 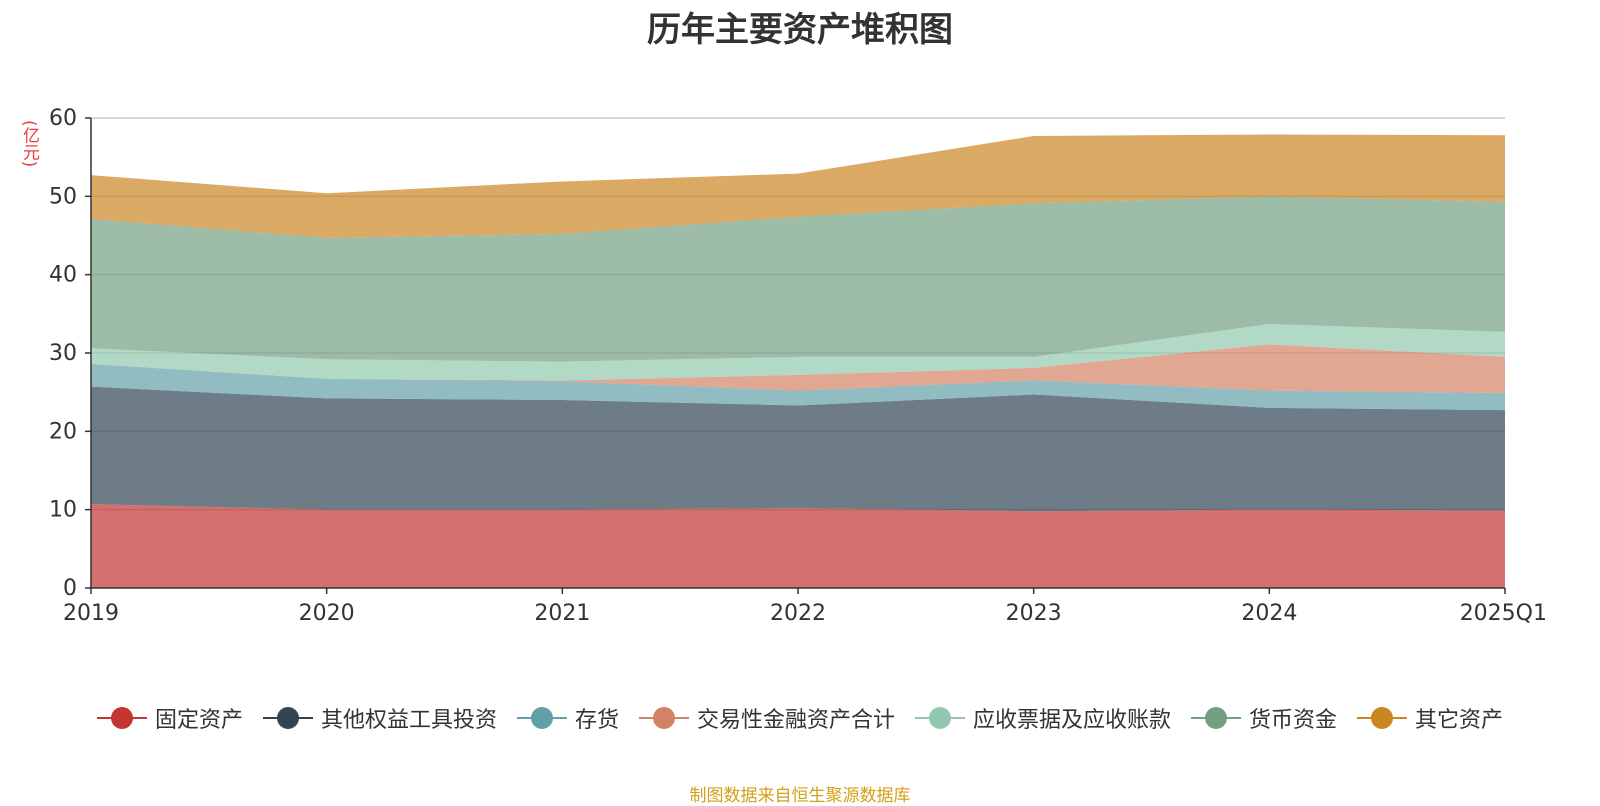 I want to click on y-tick-label: 60, so click(x=63, y=118).